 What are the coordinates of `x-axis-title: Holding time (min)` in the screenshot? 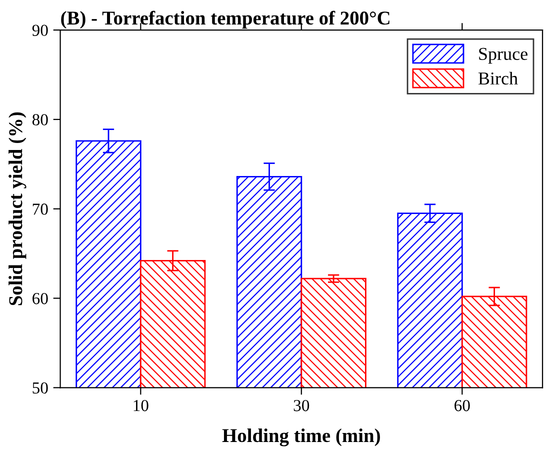 It's located at (301, 437).